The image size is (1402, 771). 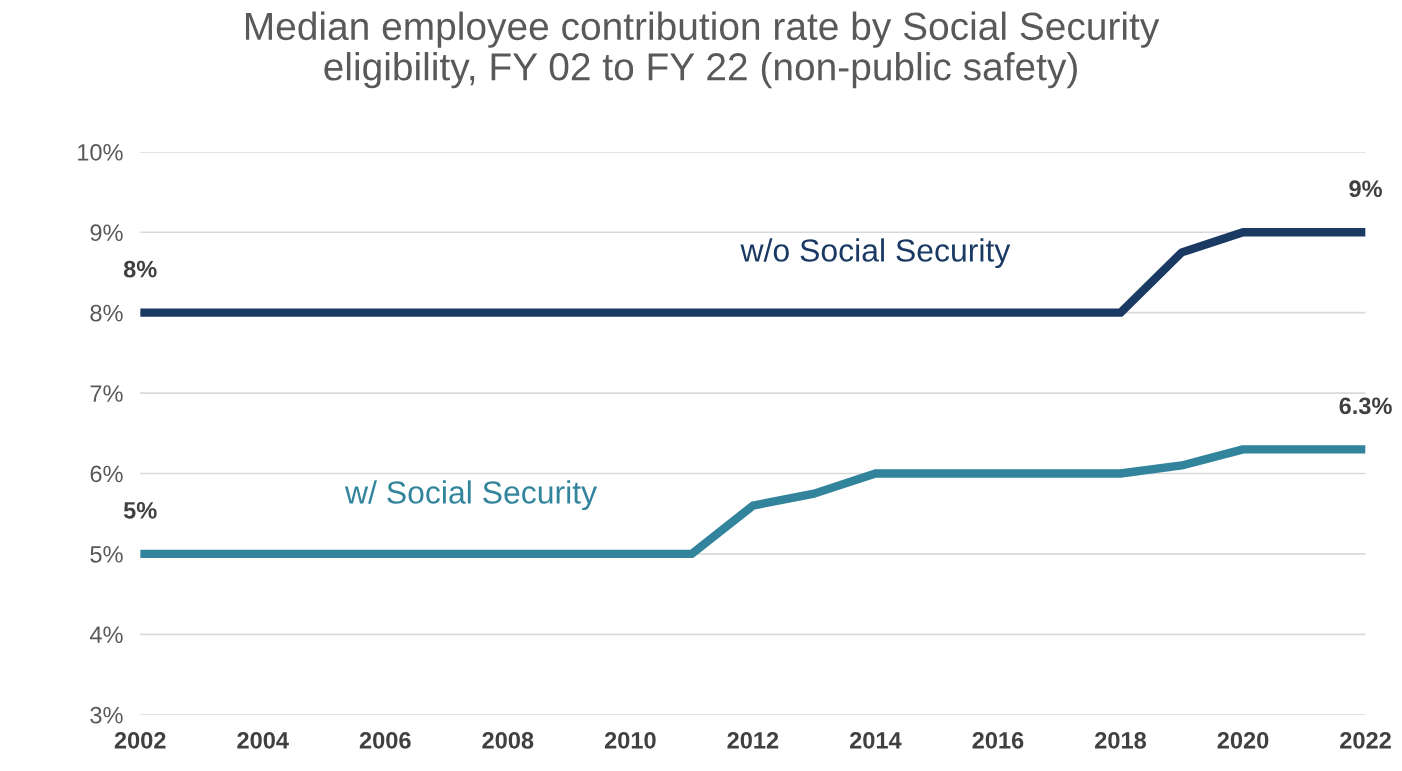 I want to click on x-tick-label: 2002, so click(x=140, y=740).